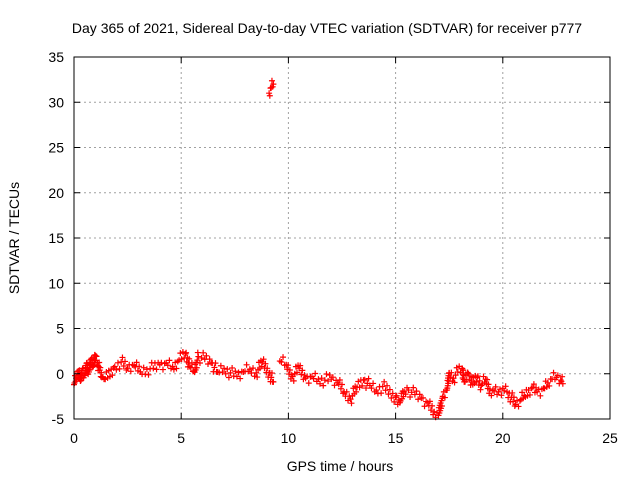  I want to click on x-tick-label: 20, so click(503, 438).